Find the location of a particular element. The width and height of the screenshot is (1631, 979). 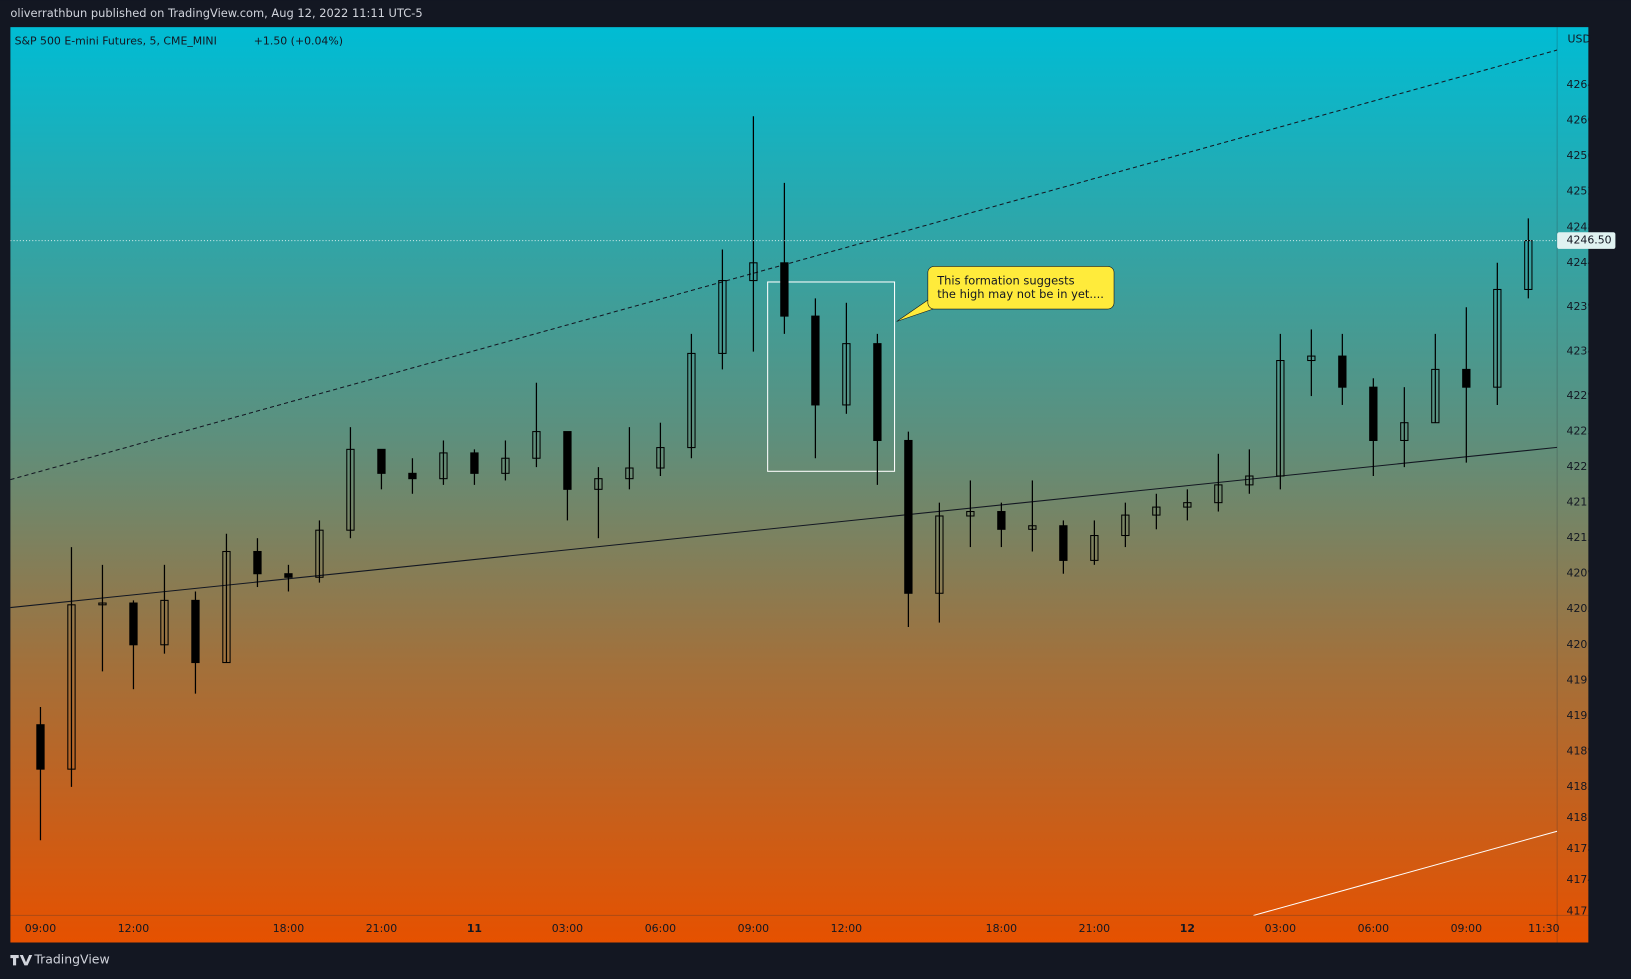

last-price-label: 4246.50 is located at coordinates (1589, 240).